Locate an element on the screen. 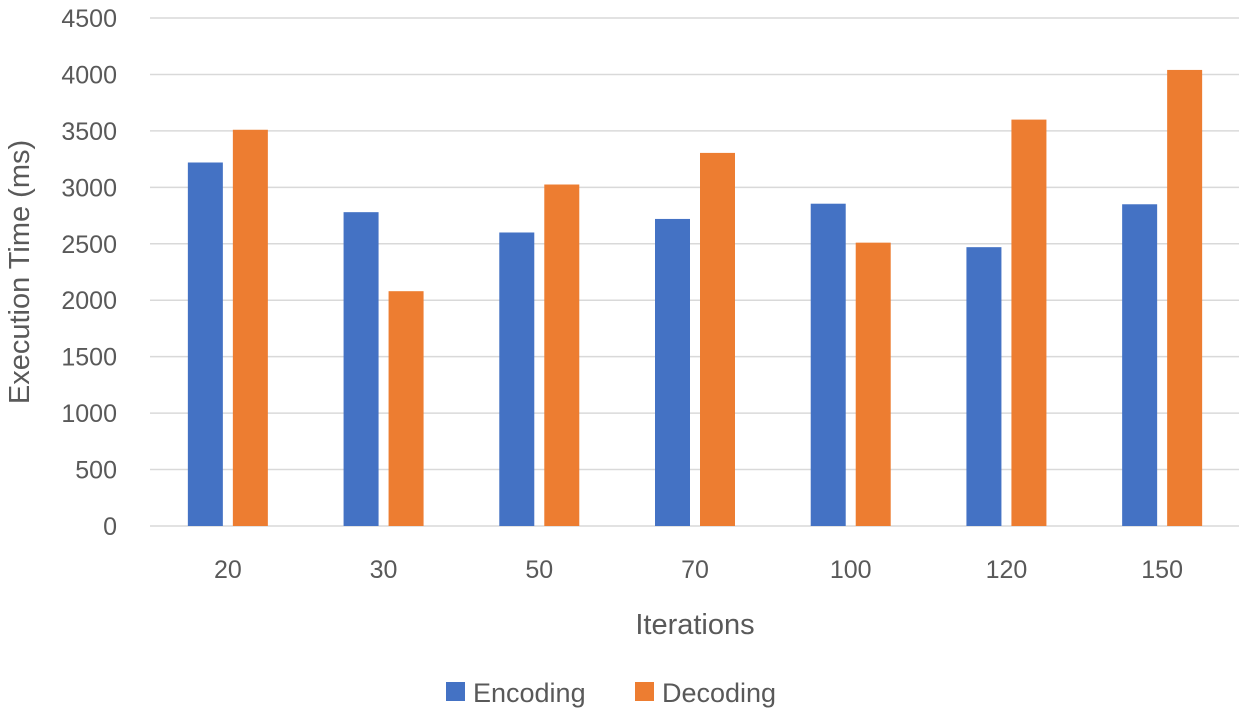  x-tick-label-120: 120 is located at coordinates (1007, 570).